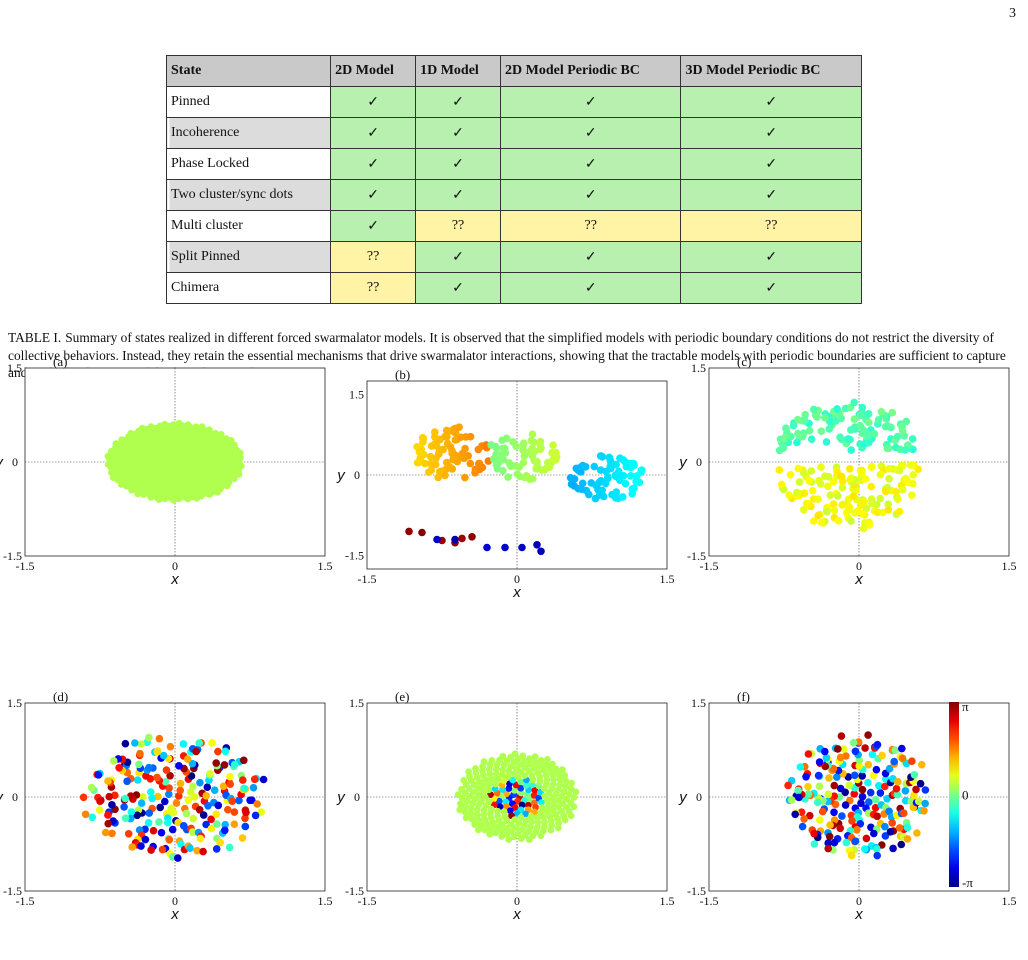  What do you see at coordinates (513, 195) in the screenshot?
I see `table-row: Two cluster/sync dots ✓ ✓ ✓ ✓` at bounding box center [513, 195].